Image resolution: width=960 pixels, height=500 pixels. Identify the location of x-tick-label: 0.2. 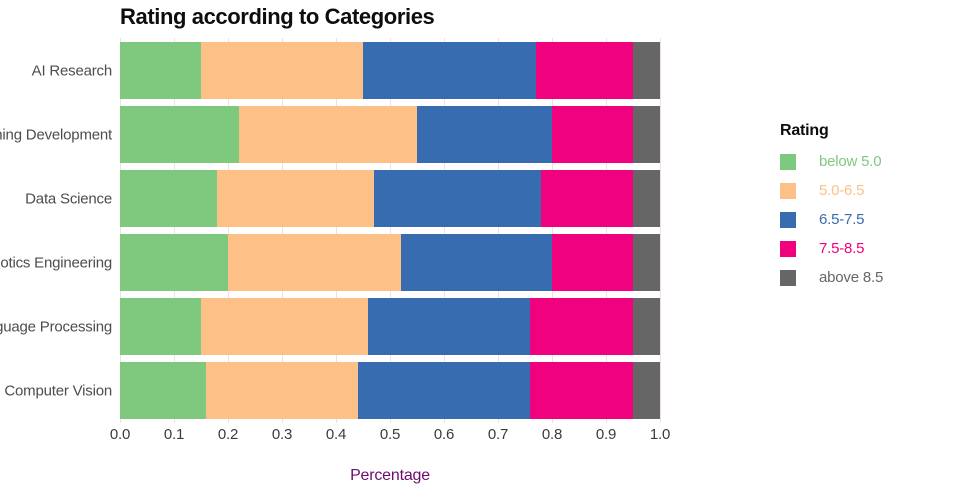
(228, 434).